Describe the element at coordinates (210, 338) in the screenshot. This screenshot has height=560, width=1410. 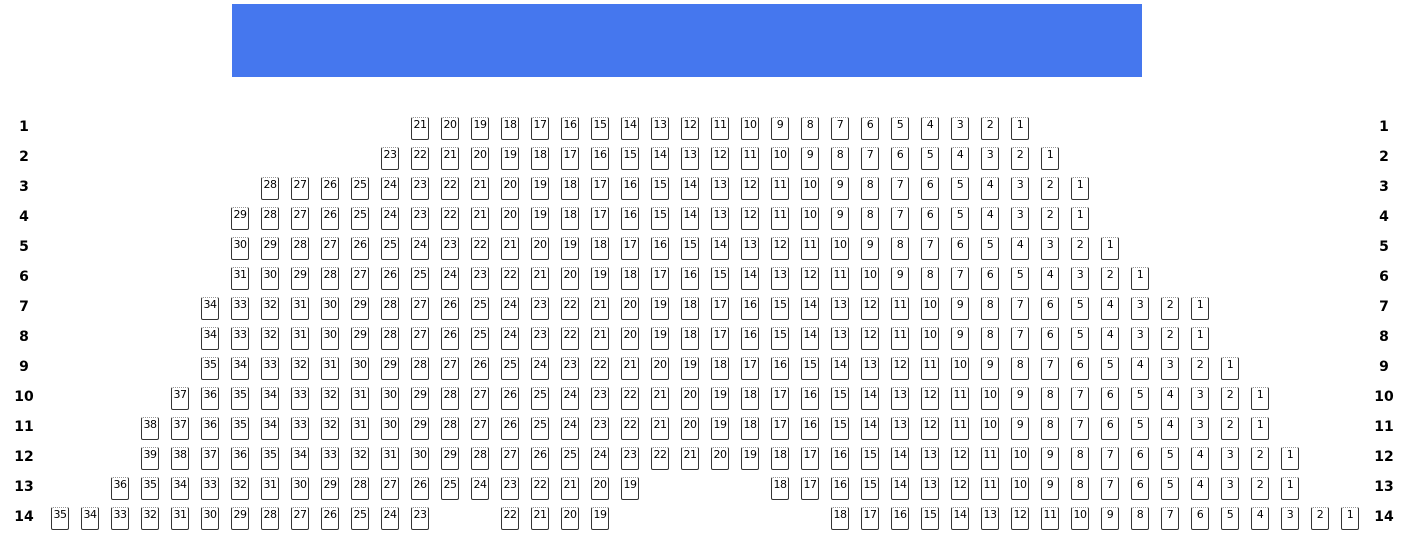
I see `seat: 34` at that location.